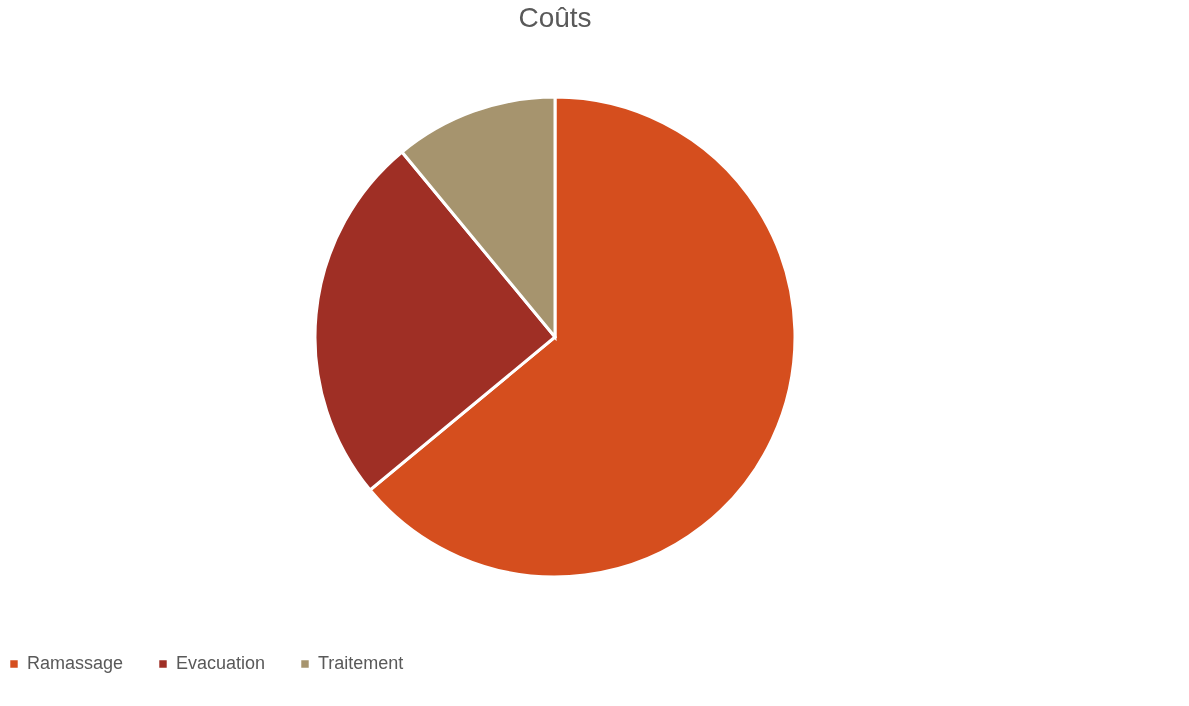  Describe the element at coordinates (75, 663) in the screenshot. I see `legend-label: Ramassage` at that location.